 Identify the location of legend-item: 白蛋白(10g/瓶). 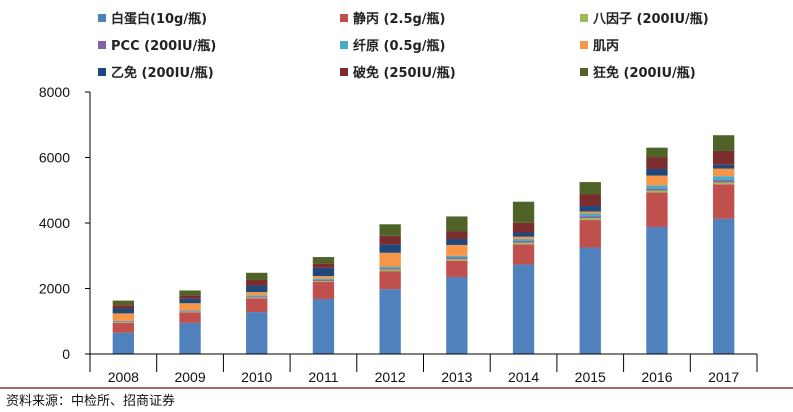
(152, 19).